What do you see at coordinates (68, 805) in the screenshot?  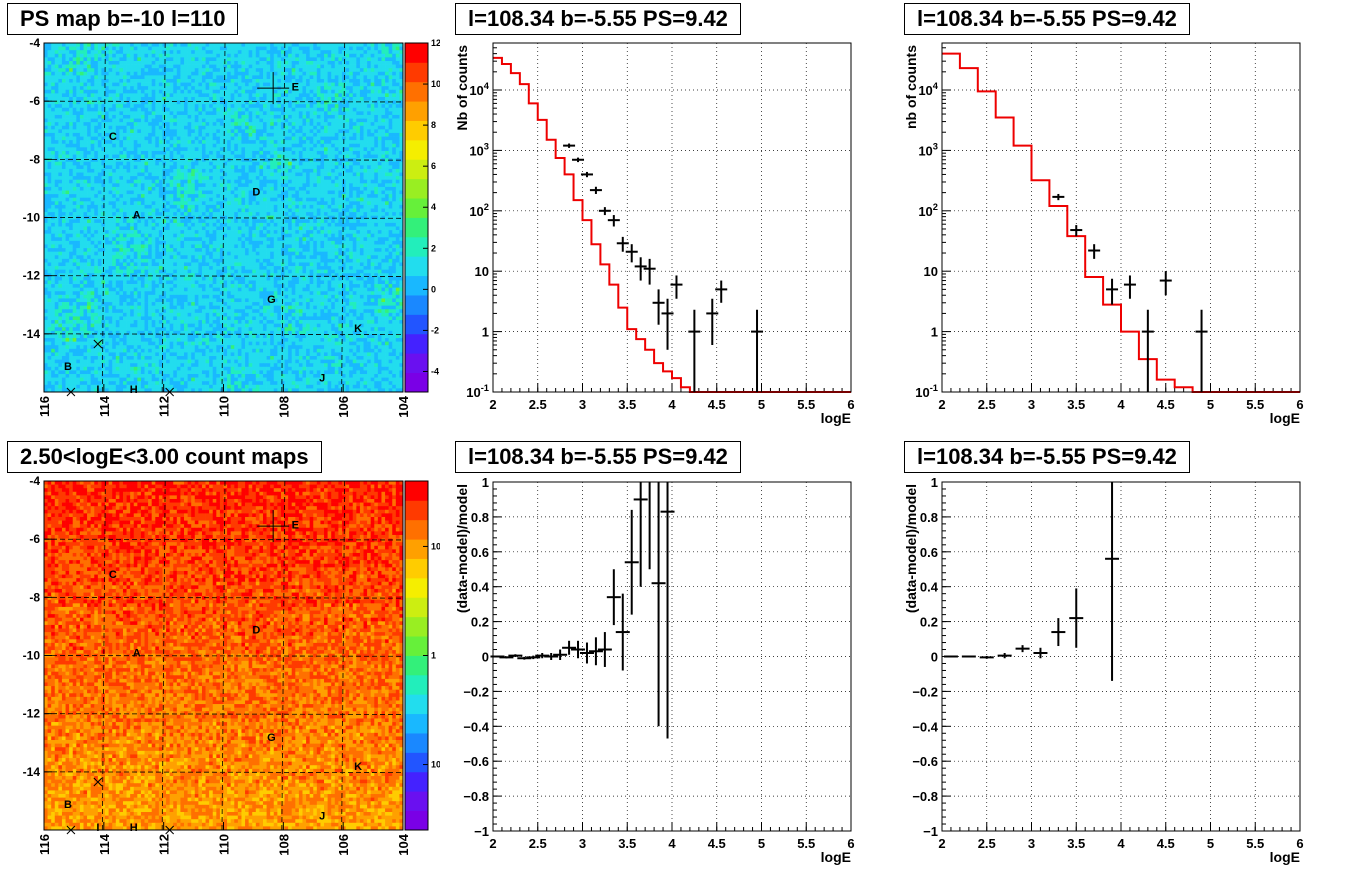 I see `source-label-B: B` at bounding box center [68, 805].